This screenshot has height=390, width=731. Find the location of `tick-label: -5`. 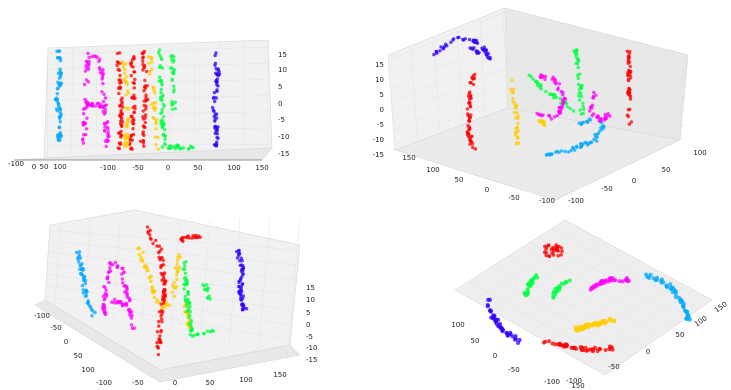

tick-label: -5 is located at coordinates (309, 337).